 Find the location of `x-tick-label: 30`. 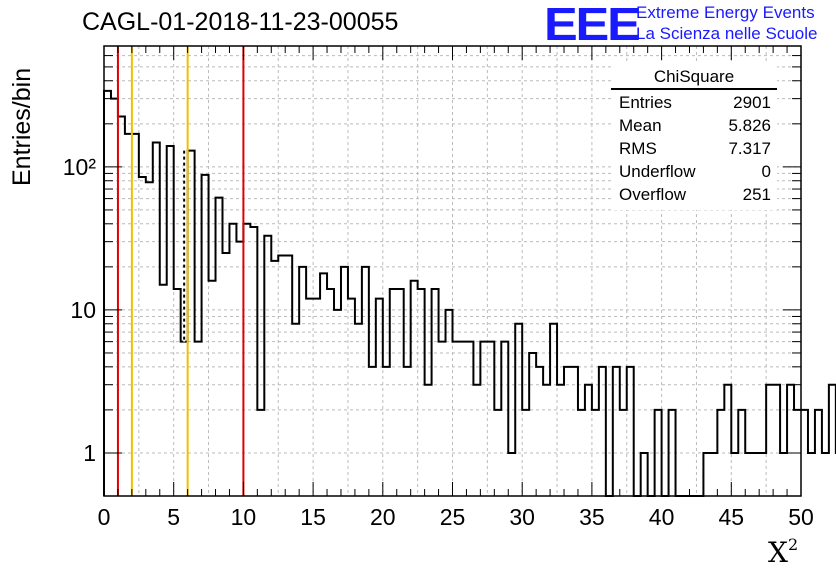

x-tick-label: 30 is located at coordinates (522, 517).